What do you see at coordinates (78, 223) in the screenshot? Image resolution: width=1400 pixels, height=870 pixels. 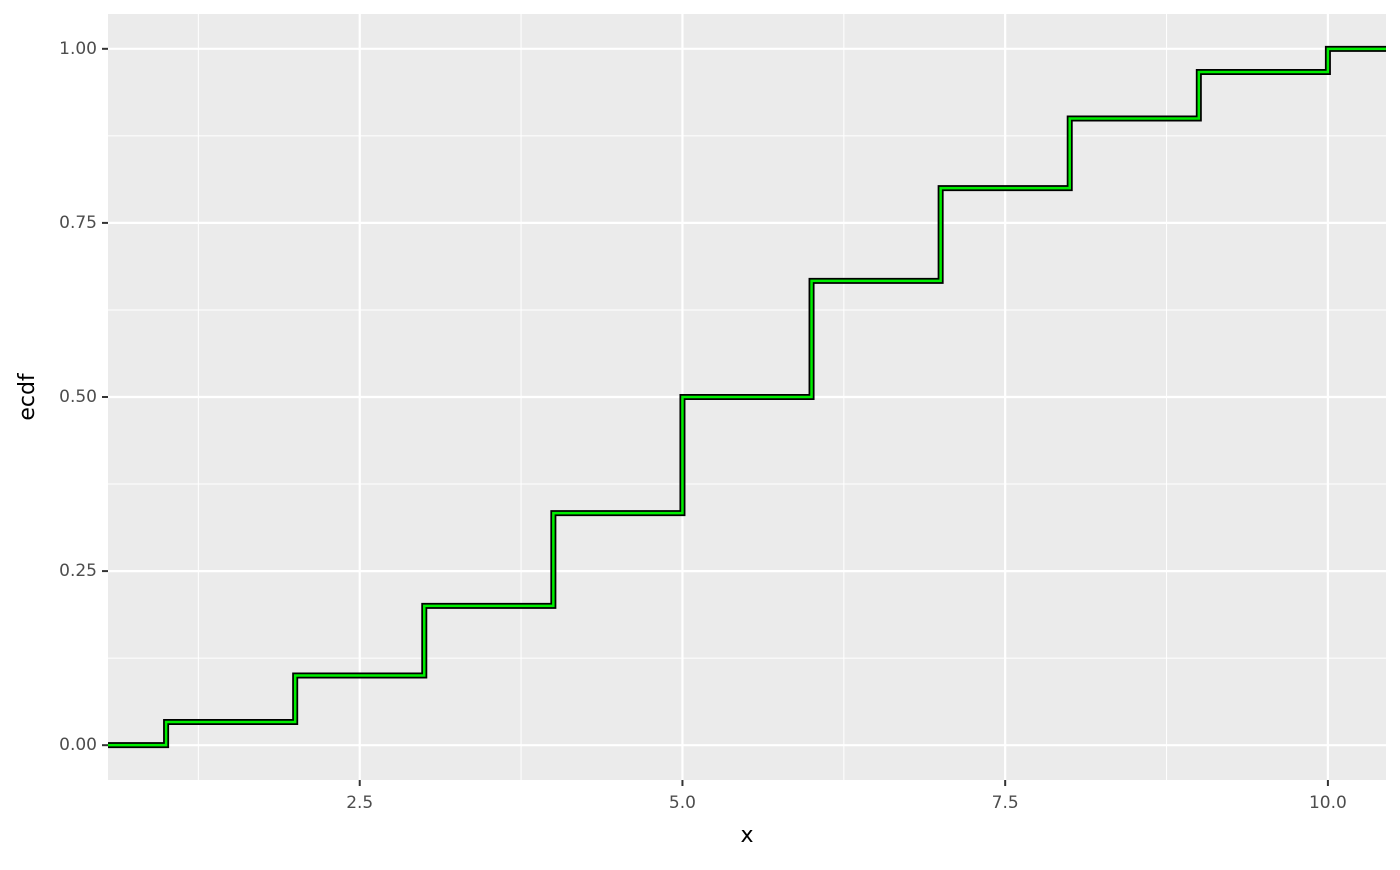 I see `y-tick-label: 0.75` at bounding box center [78, 223].